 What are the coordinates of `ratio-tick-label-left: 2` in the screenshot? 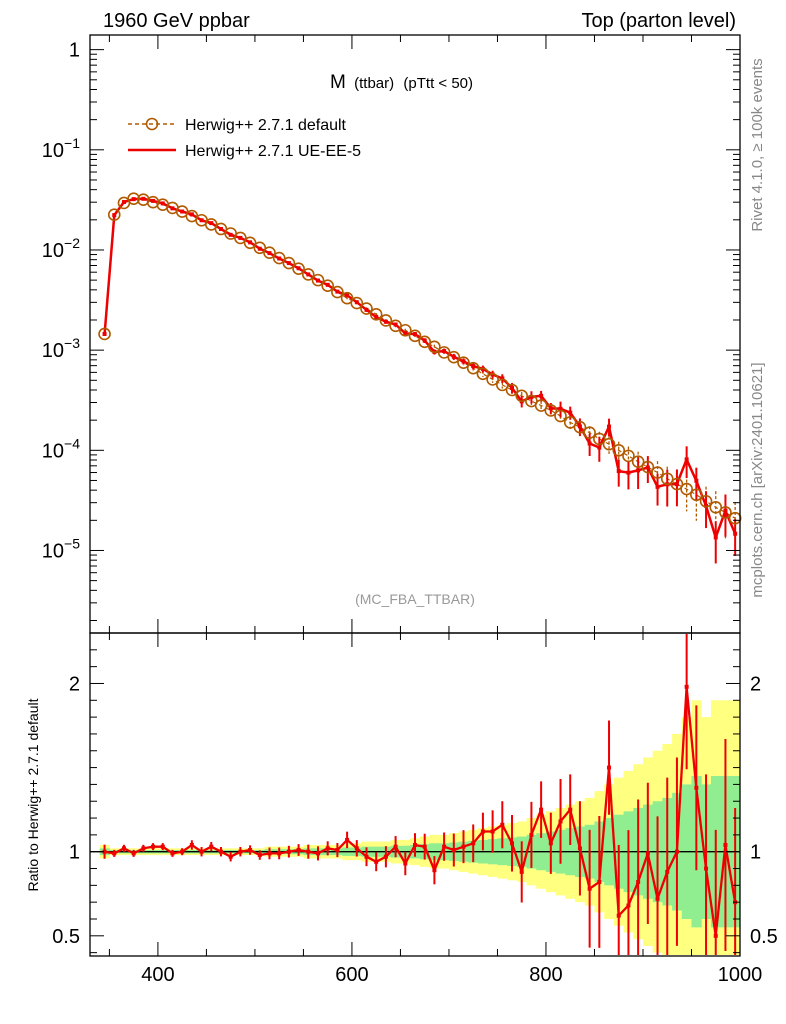 It's located at (74, 684).